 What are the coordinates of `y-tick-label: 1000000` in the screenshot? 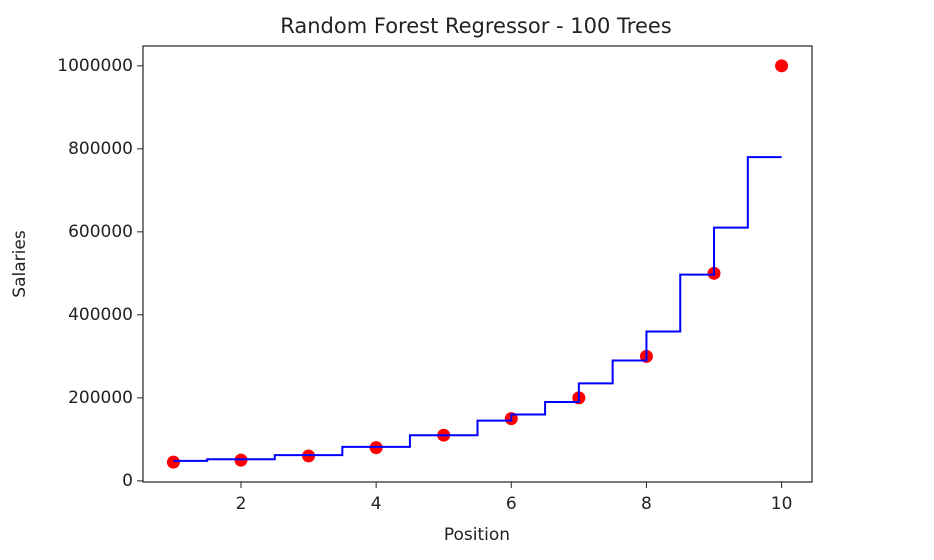 It's located at (95, 66).